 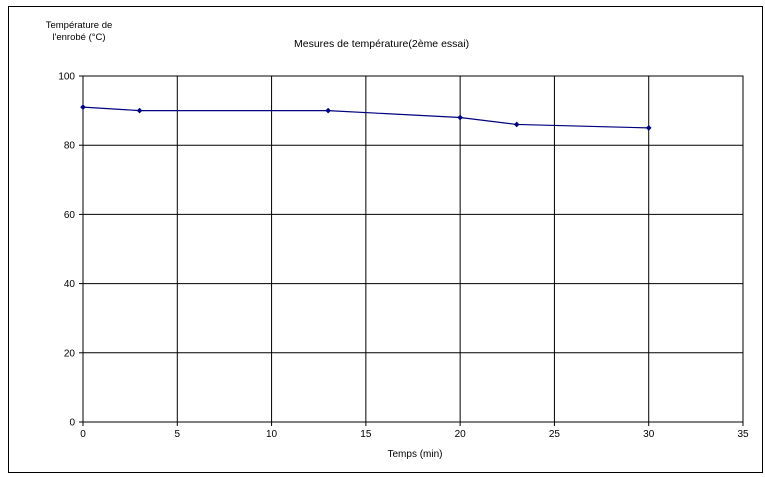 What do you see at coordinates (66, 250) in the screenshot?
I see `y-tick-labels: 0 20 40 60 80 100` at bounding box center [66, 250].